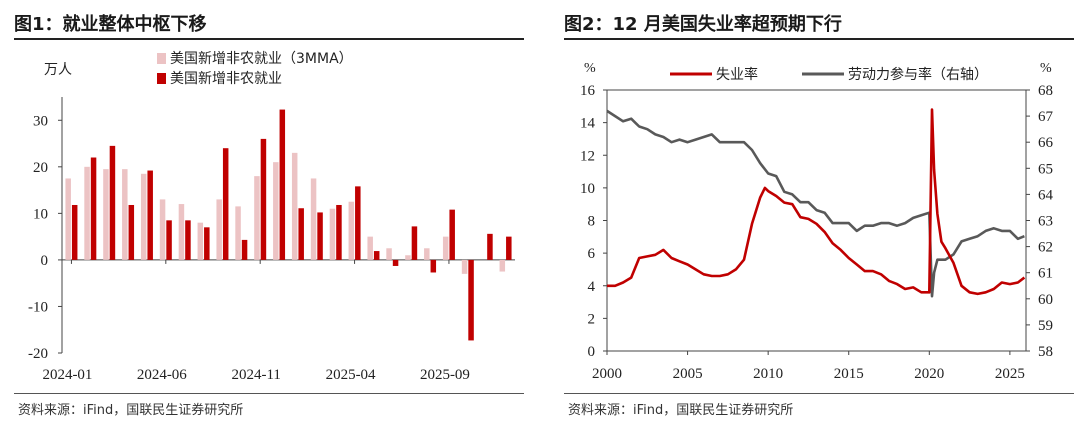 The height and width of the screenshot is (422, 1080). What do you see at coordinates (849, 374) in the screenshot?
I see `x-tick-label: 2015` at bounding box center [849, 374].